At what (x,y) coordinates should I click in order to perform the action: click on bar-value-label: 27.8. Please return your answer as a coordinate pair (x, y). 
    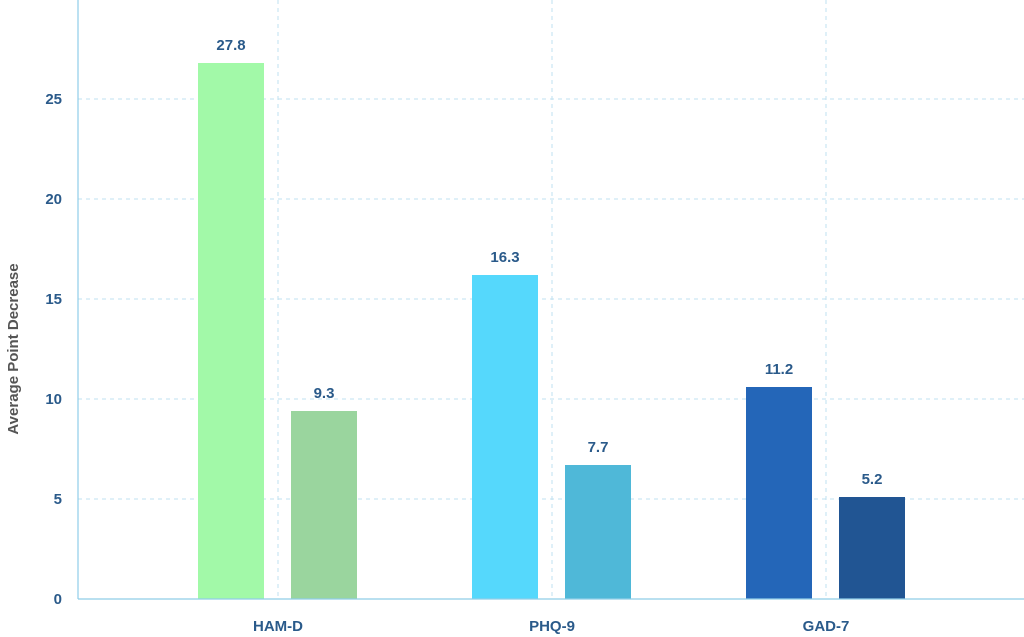
    Looking at the image, I should click on (230, 45).